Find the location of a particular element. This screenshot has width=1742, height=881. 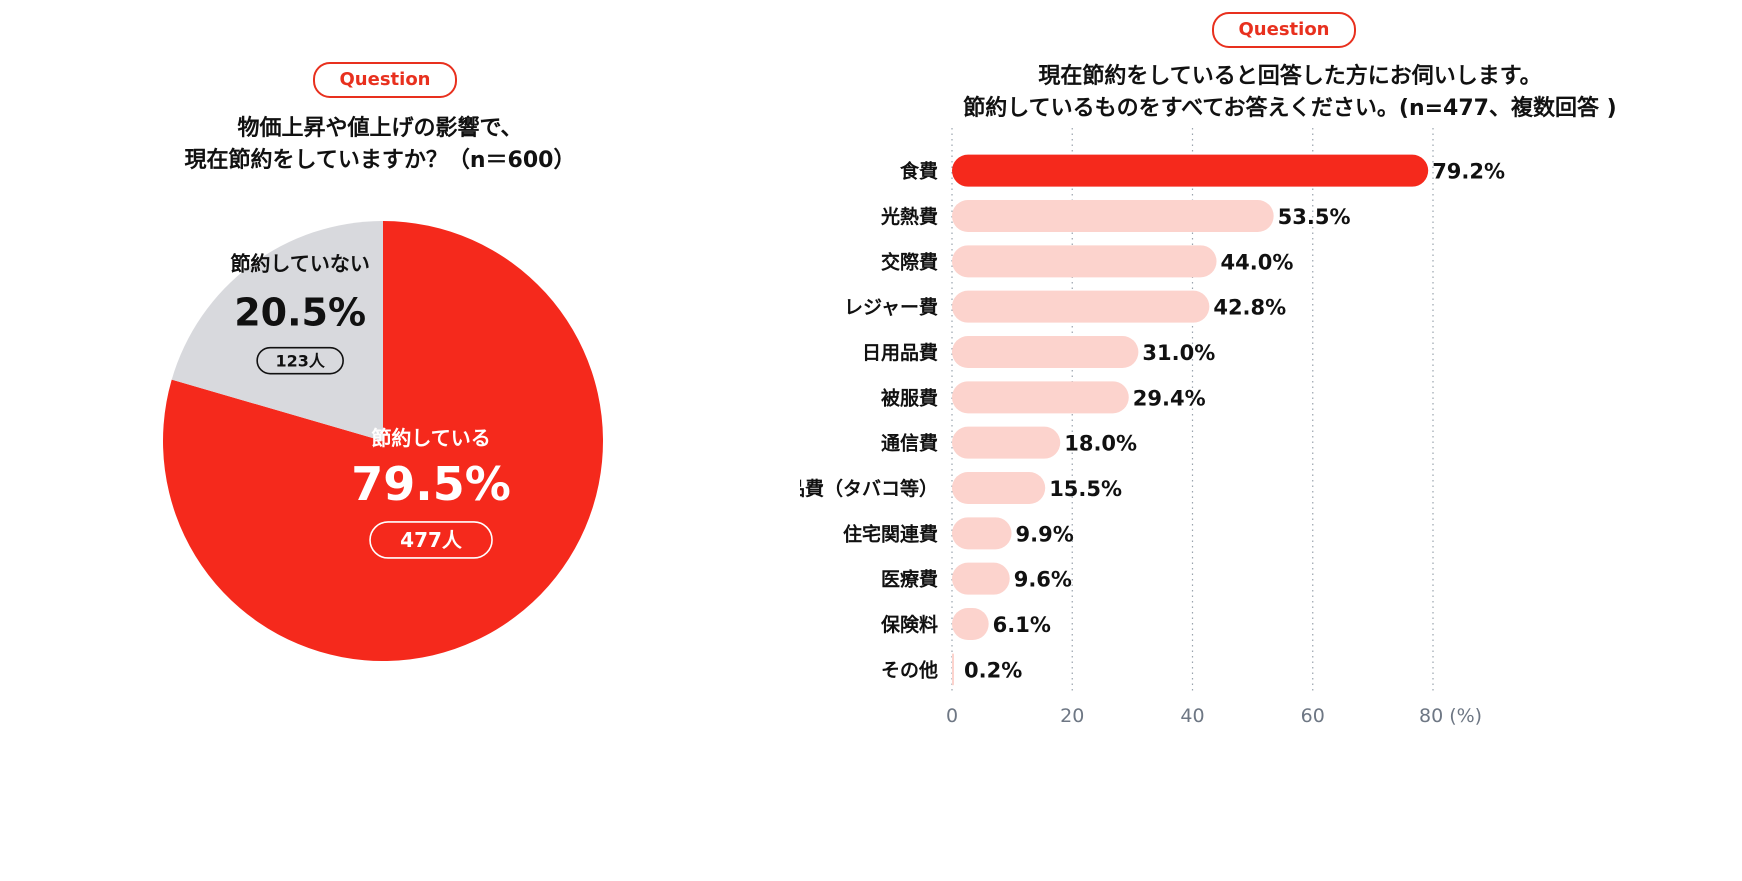

slice-category-label: 節約していない is located at coordinates (299, 264).